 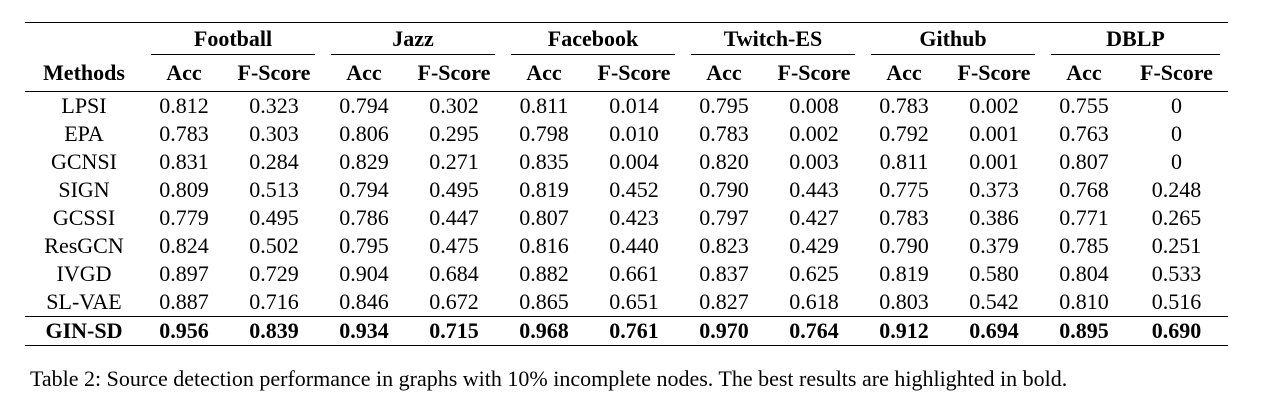 What do you see at coordinates (1176, 331) in the screenshot?
I see `f-score-cell: 0.690` at bounding box center [1176, 331].